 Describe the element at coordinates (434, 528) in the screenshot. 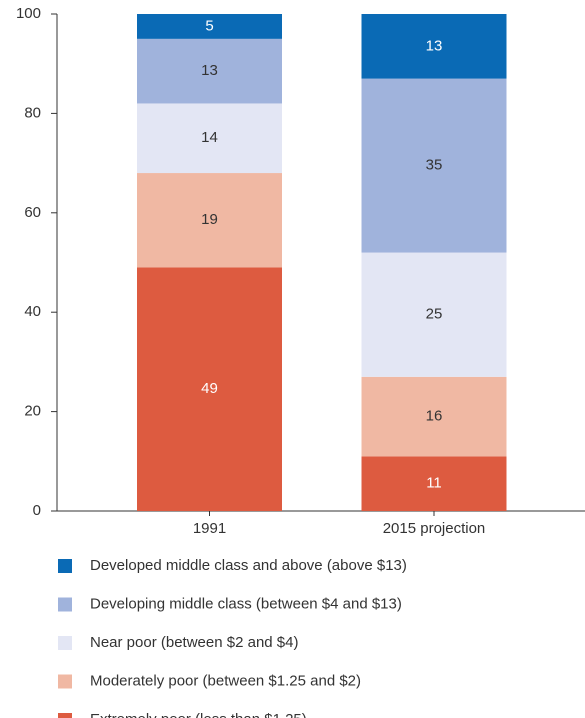

I see `x-tick-label: 2015 projection` at that location.